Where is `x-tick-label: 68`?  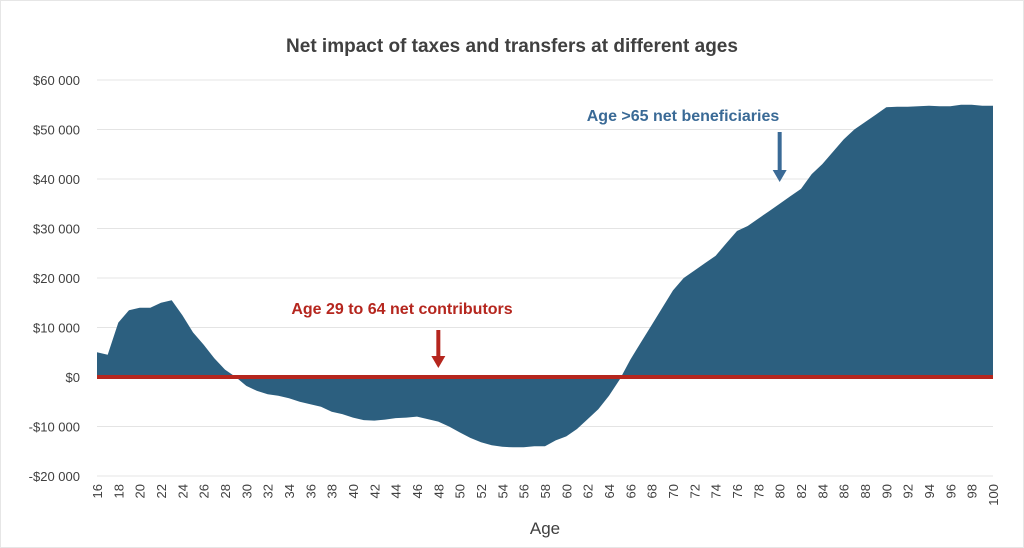
x-tick-label: 68 is located at coordinates (652, 491).